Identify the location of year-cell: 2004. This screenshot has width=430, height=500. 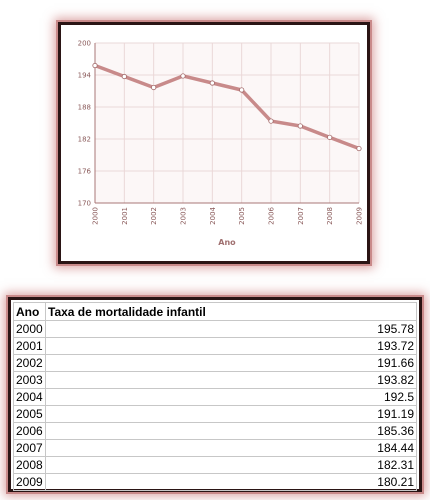
(29, 397).